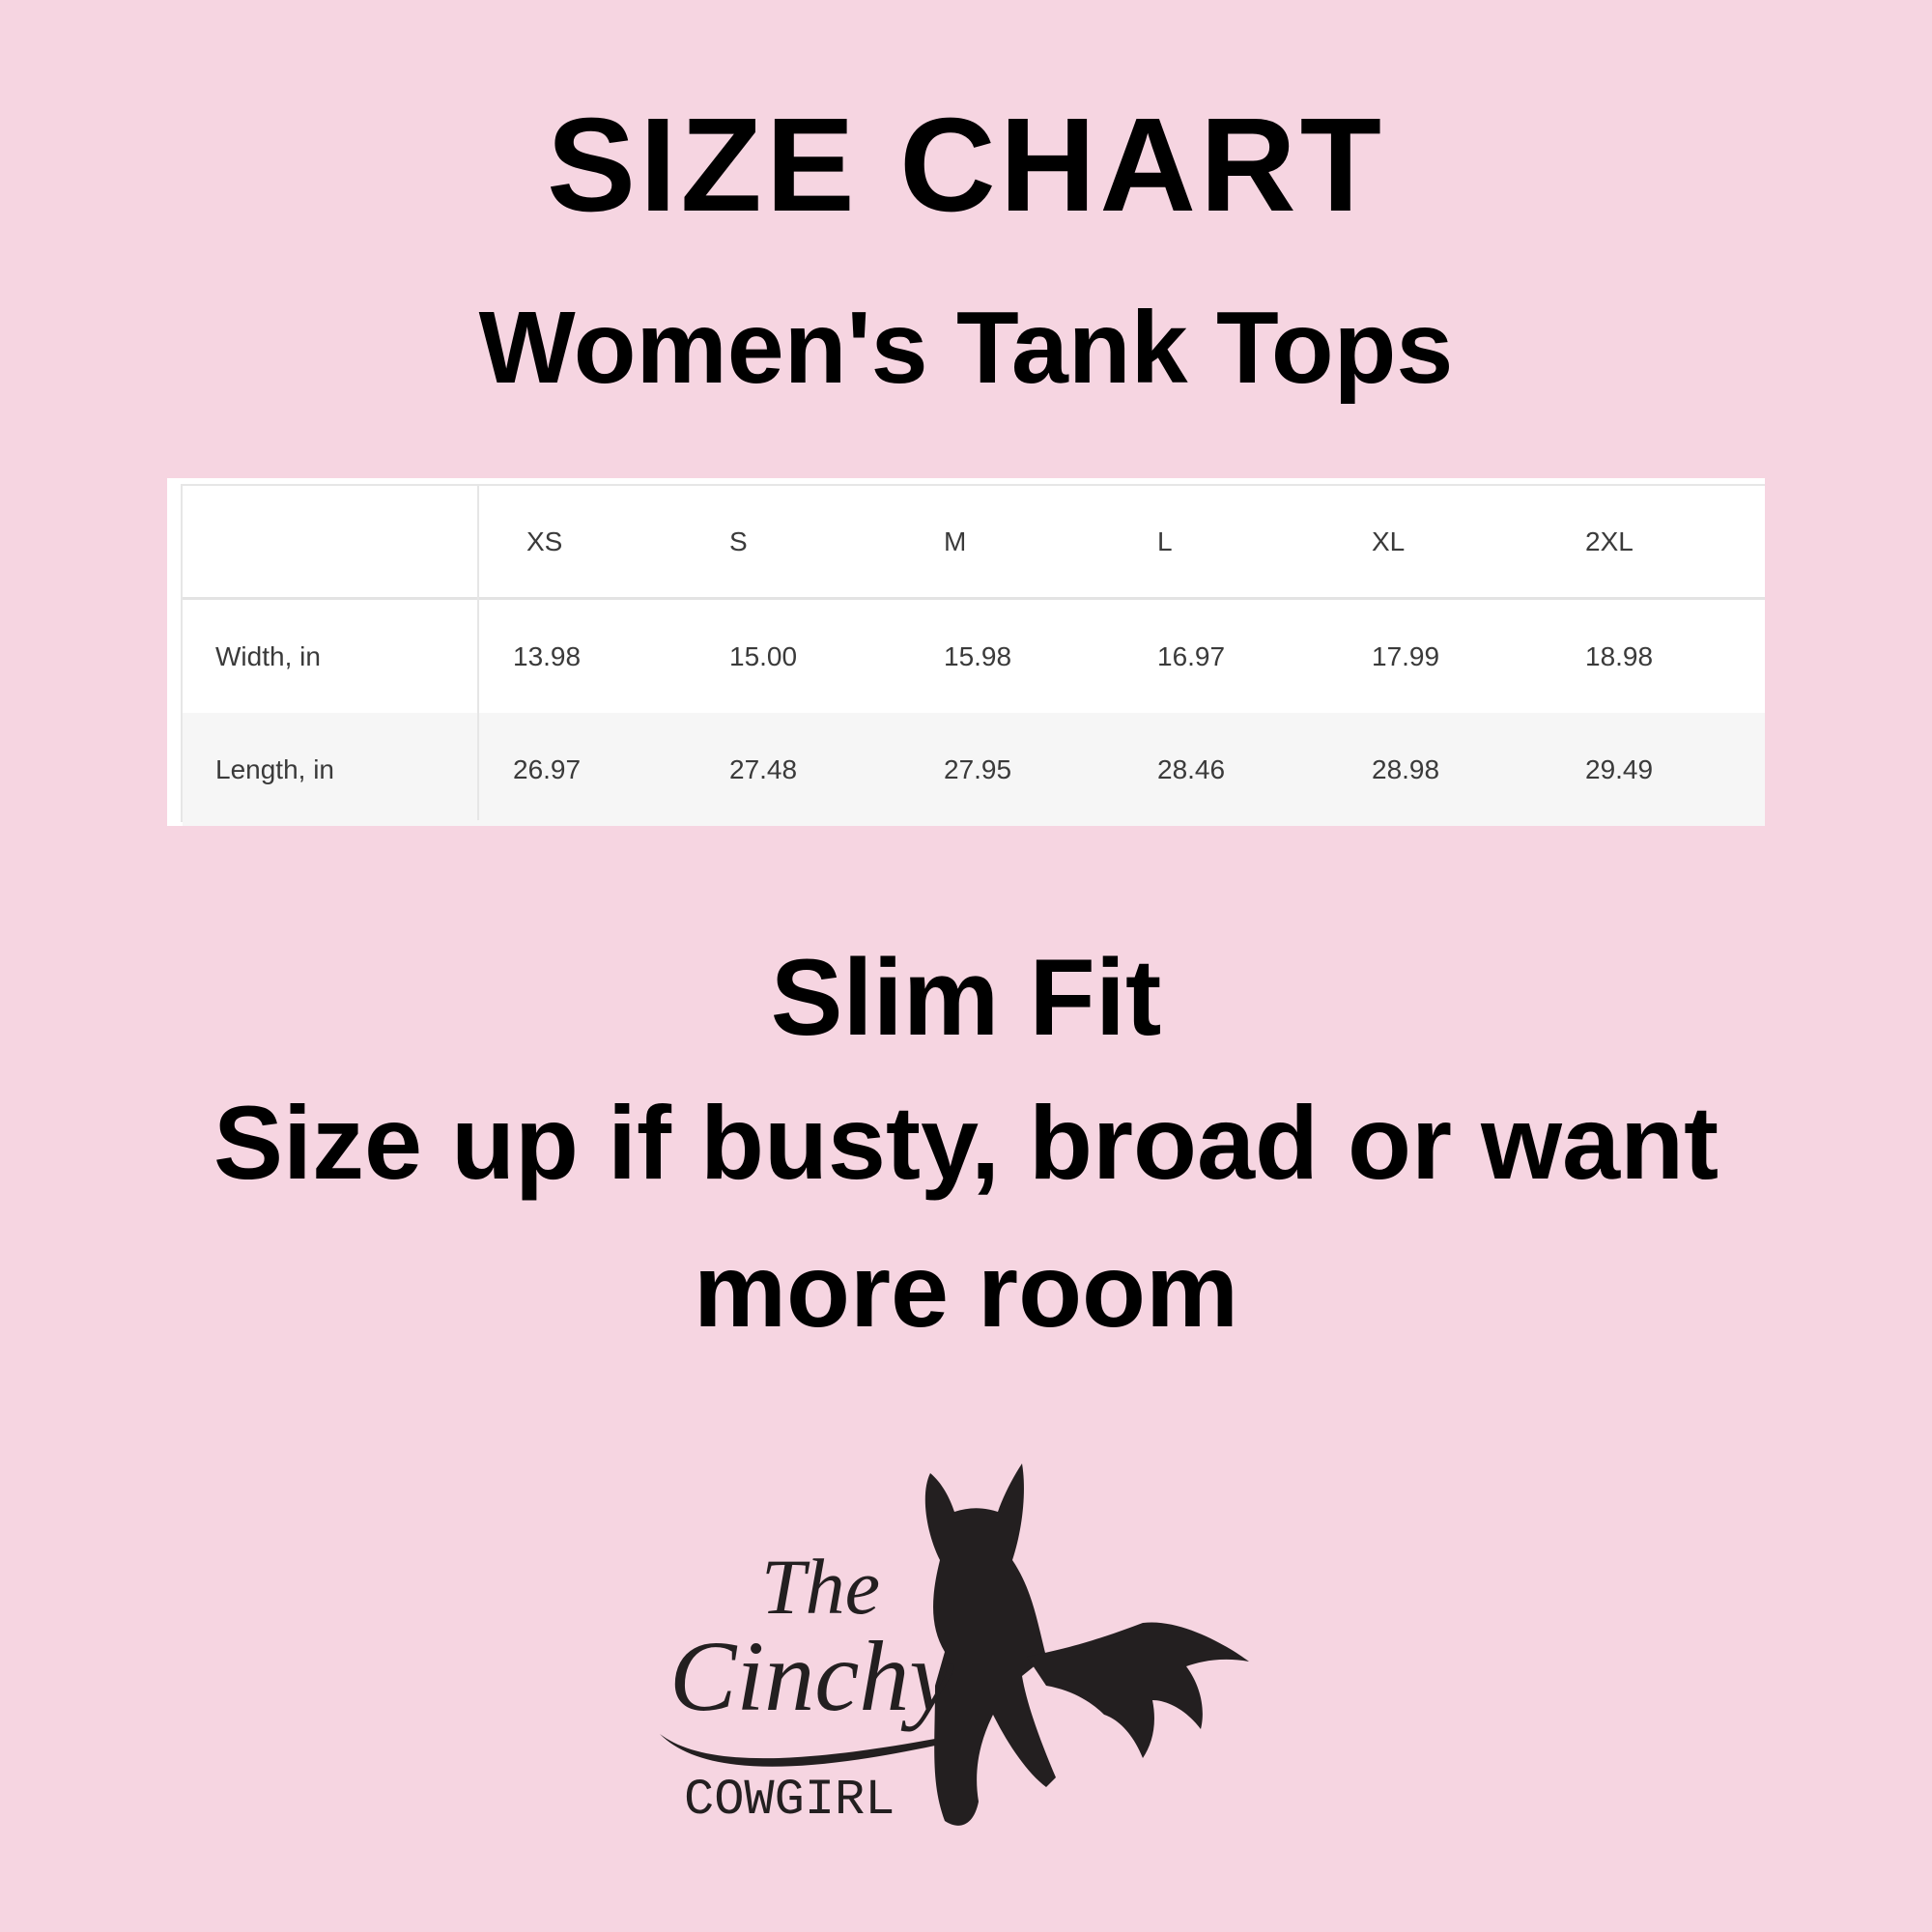 The image size is (1932, 1932). I want to click on table-cell: 26.97, so click(547, 768).